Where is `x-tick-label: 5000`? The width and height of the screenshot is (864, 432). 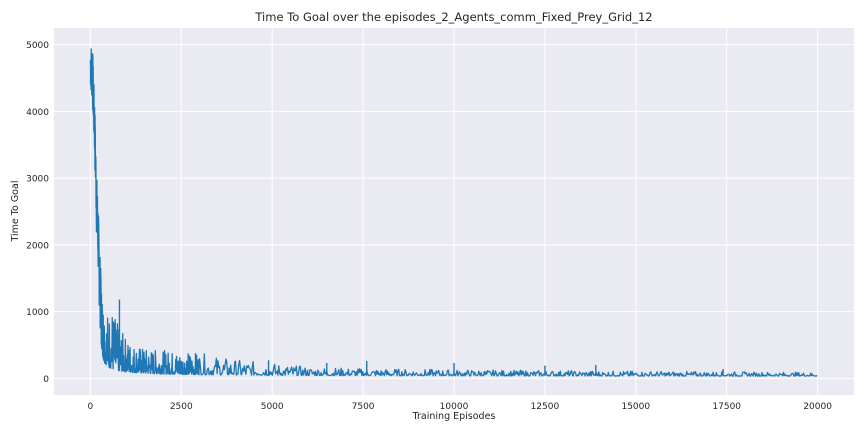
x-tick-label: 5000 is located at coordinates (272, 407).